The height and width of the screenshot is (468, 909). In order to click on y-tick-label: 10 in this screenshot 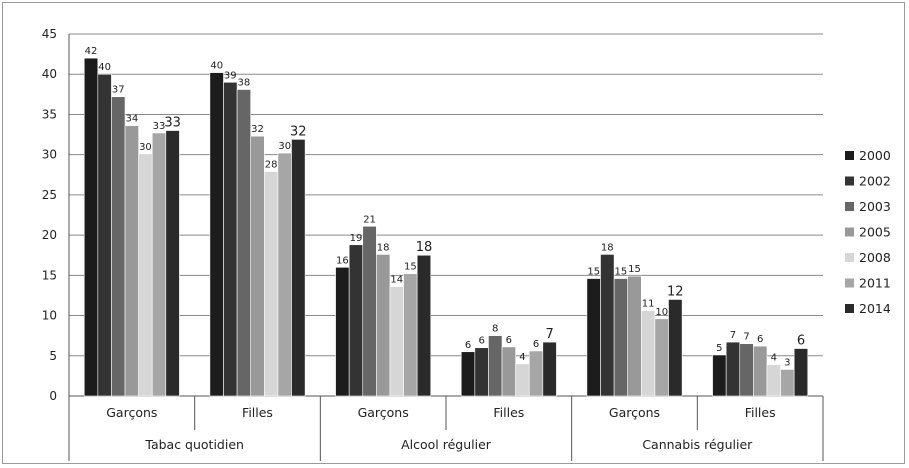, I will do `click(49, 316)`.